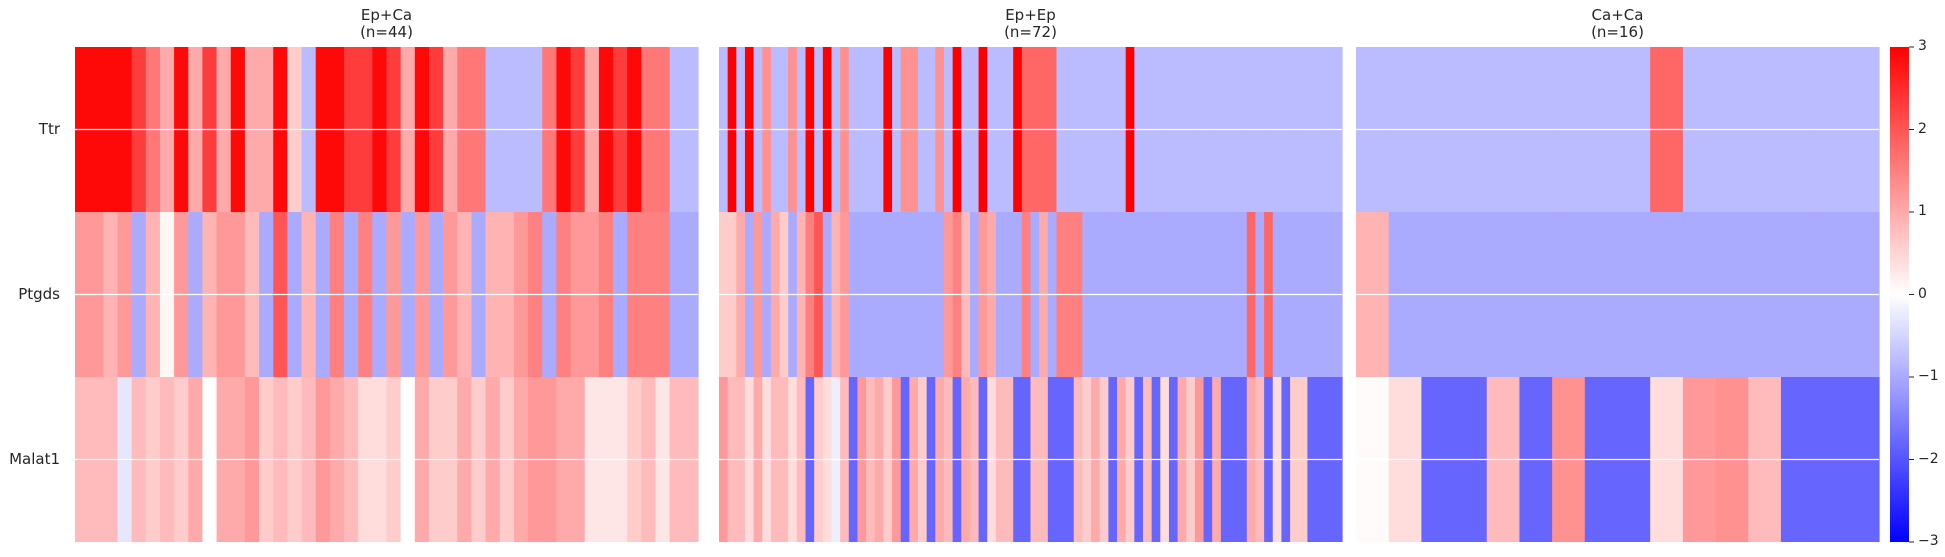 The image size is (1945, 557). Describe the element at coordinates (1030, 15) in the screenshot. I see `panel-title-main: Ep+Ep` at that location.